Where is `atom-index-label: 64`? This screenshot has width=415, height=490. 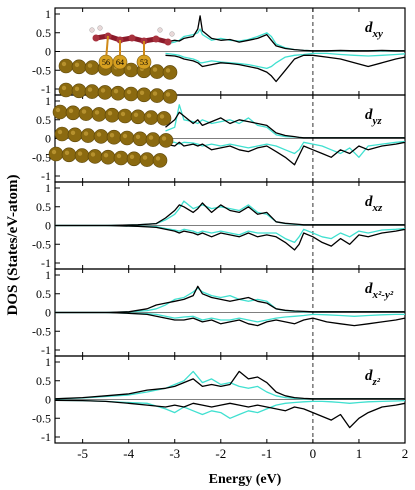
atom-index-label: 64 is located at coordinates (120, 62).